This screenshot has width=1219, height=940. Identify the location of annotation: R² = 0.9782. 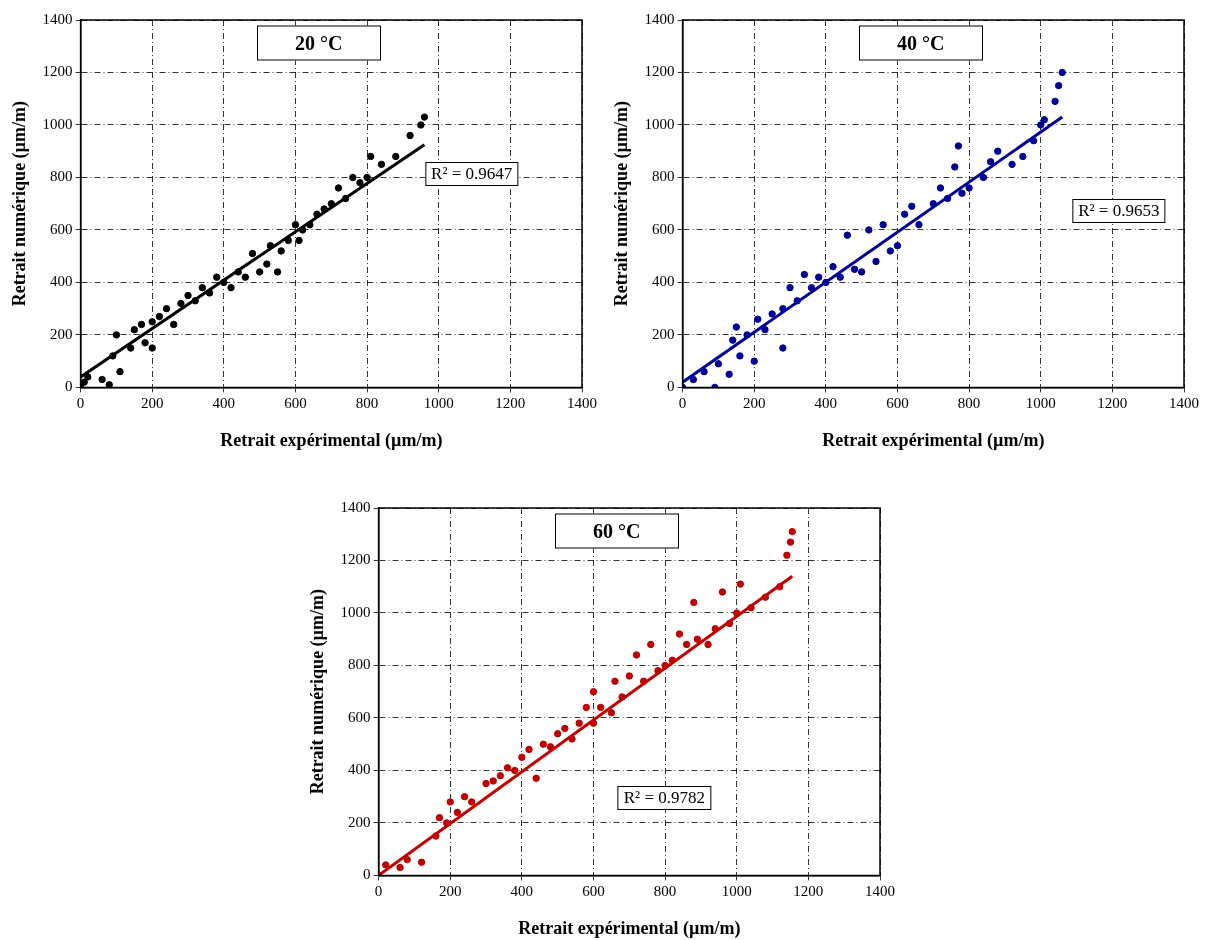
(664, 798).